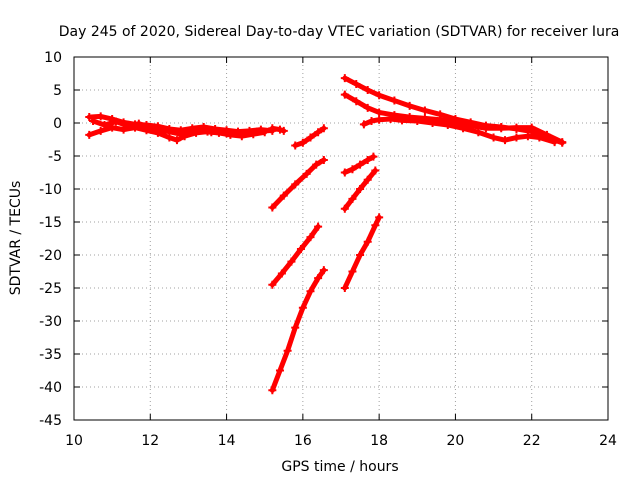 The image size is (640, 480). I want to click on y-tick-label: -15, so click(50, 223).